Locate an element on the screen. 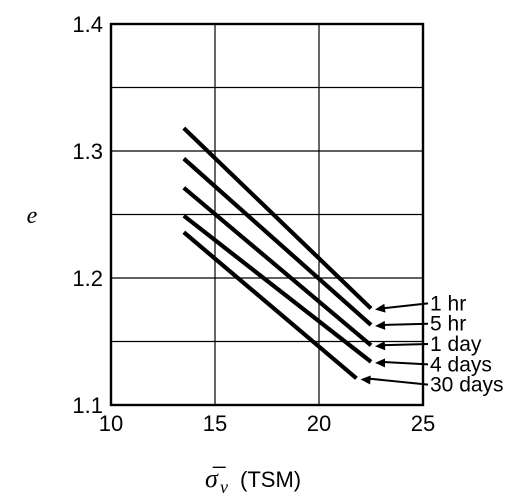 The height and width of the screenshot is (497, 528). series-label: 1 day is located at coordinates (456, 344).